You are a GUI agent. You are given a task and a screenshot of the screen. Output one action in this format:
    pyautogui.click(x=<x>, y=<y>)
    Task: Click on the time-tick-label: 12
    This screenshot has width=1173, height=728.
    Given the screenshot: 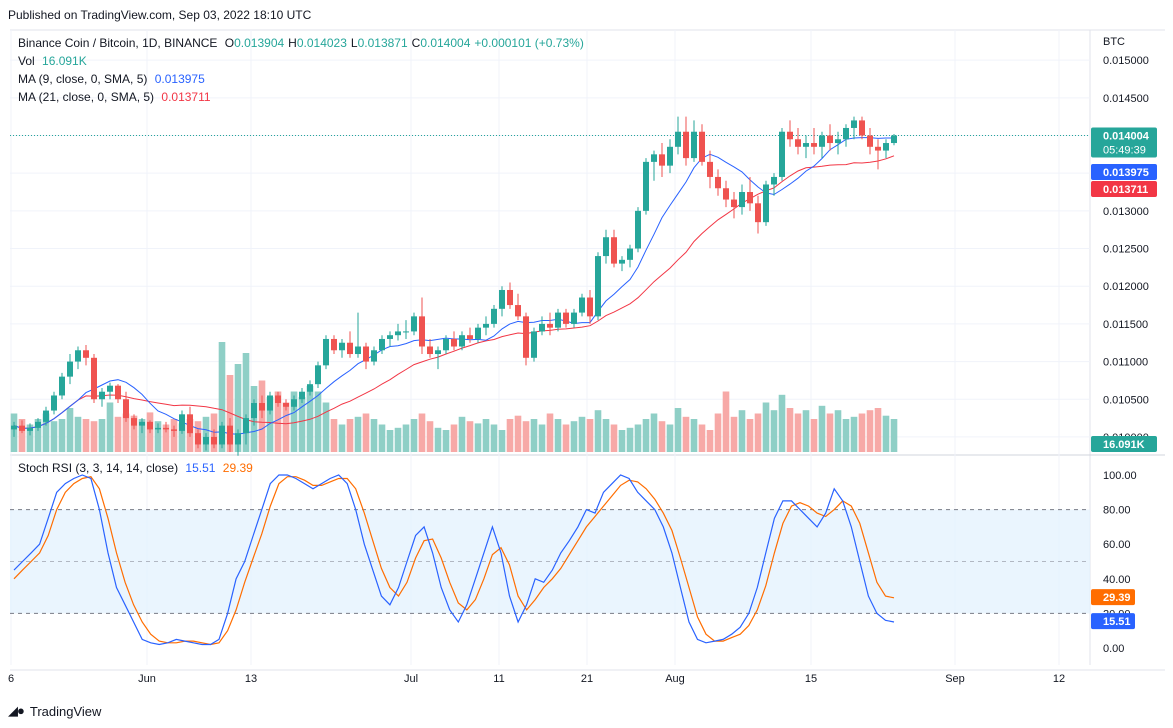 What is the action you would take?
    pyautogui.click(x=1059, y=679)
    